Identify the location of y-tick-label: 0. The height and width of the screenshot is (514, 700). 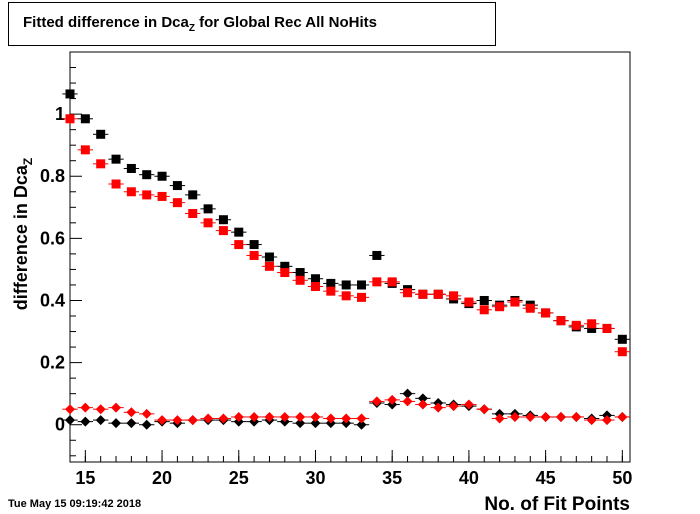
(60, 425).